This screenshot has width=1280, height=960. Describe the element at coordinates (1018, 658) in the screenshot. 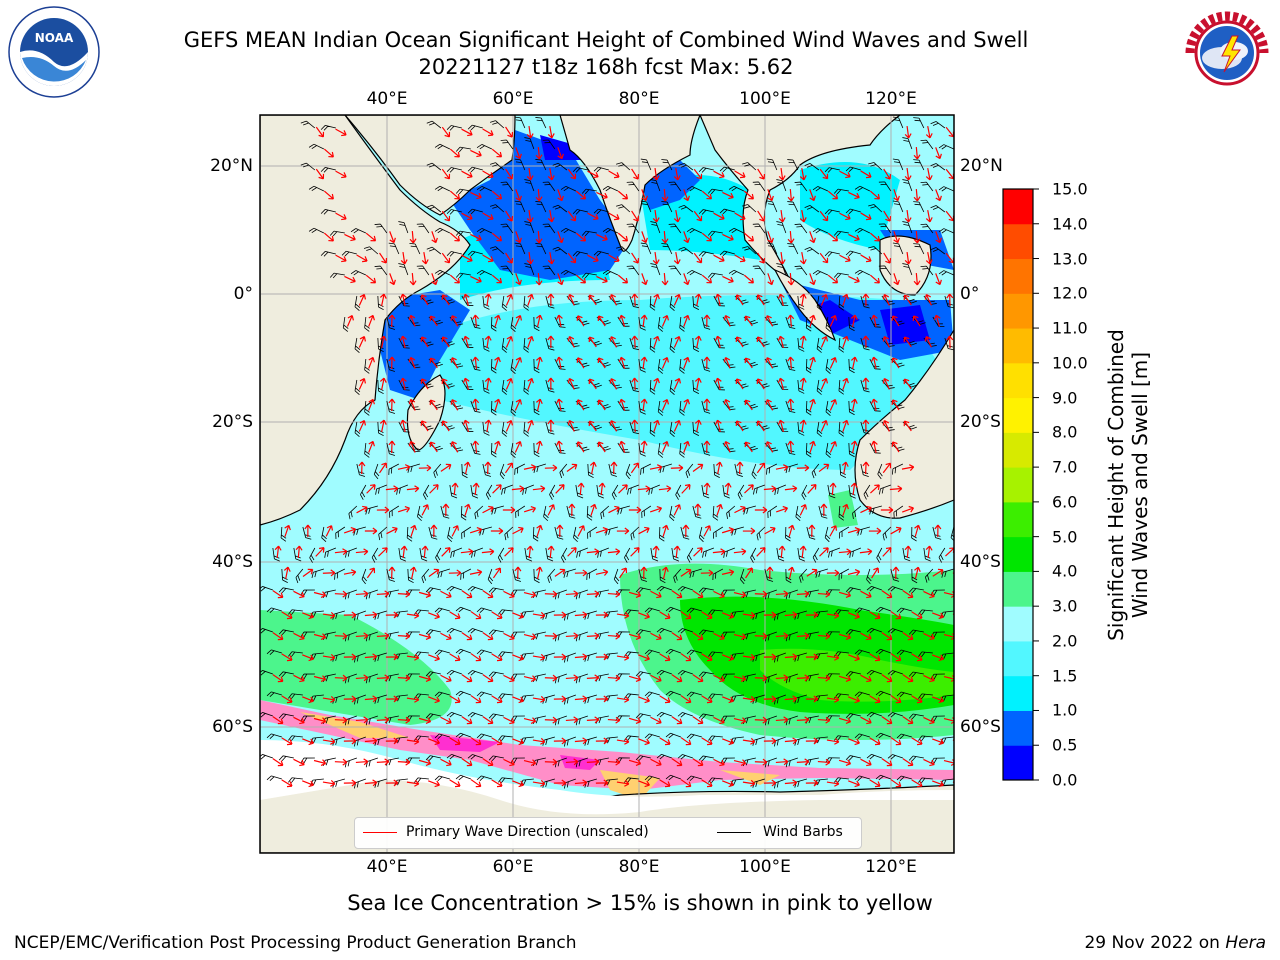

I see `colorbar-segment` at that location.